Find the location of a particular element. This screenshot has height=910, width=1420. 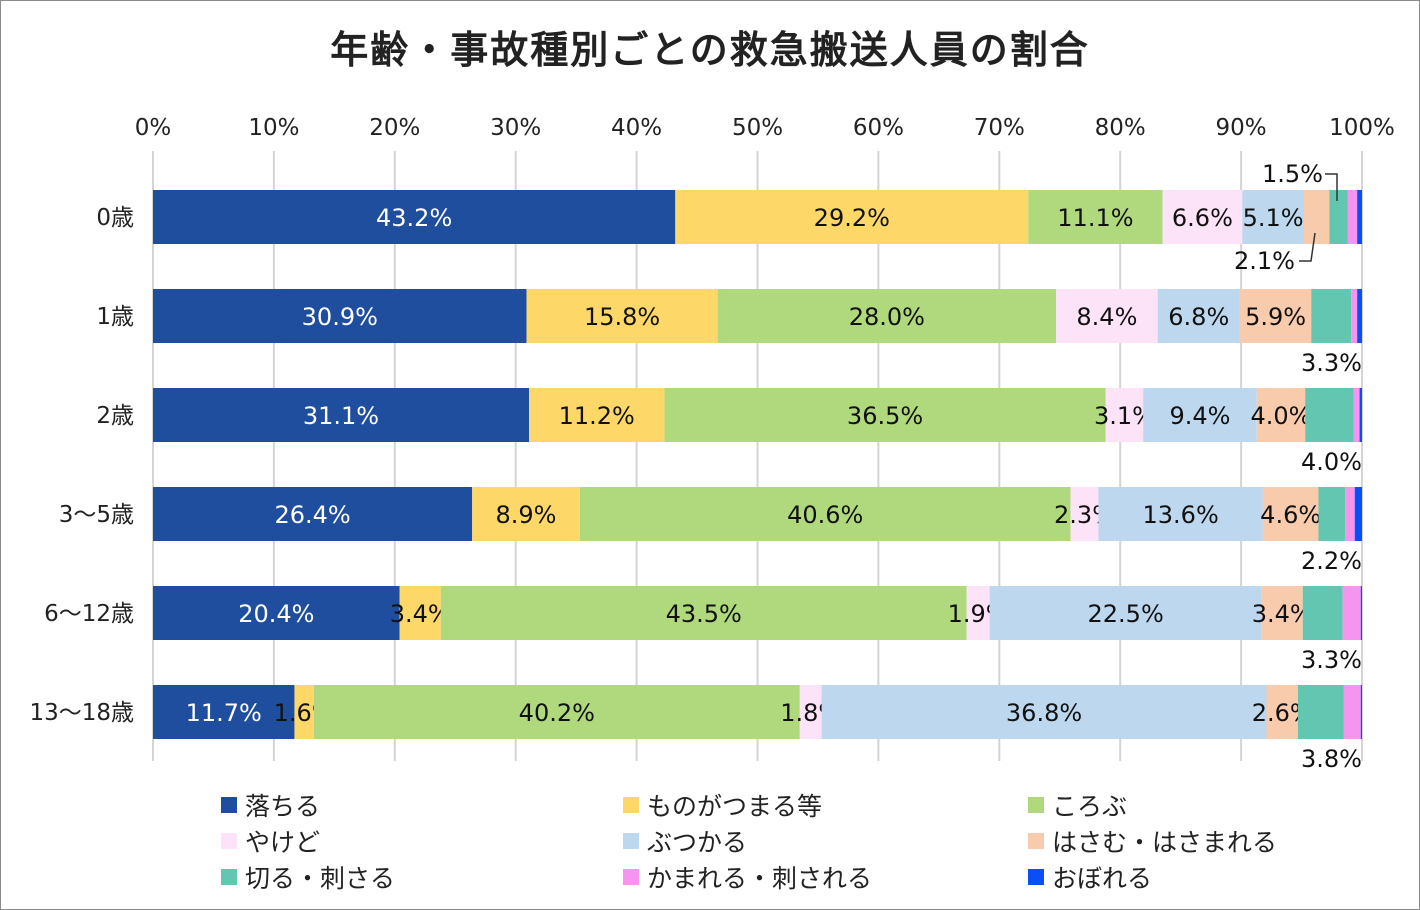

data-label: 3.4% is located at coordinates (1282, 614).